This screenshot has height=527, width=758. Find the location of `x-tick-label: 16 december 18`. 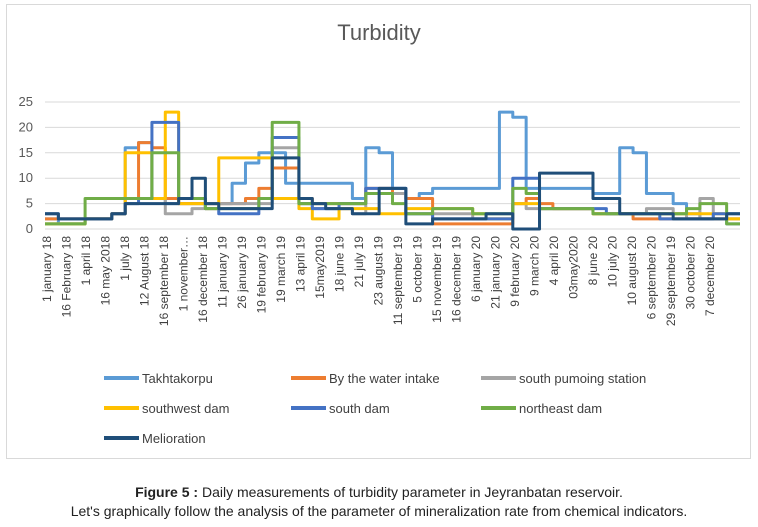

x-tick-label: 16 december 18 is located at coordinates (203, 279).